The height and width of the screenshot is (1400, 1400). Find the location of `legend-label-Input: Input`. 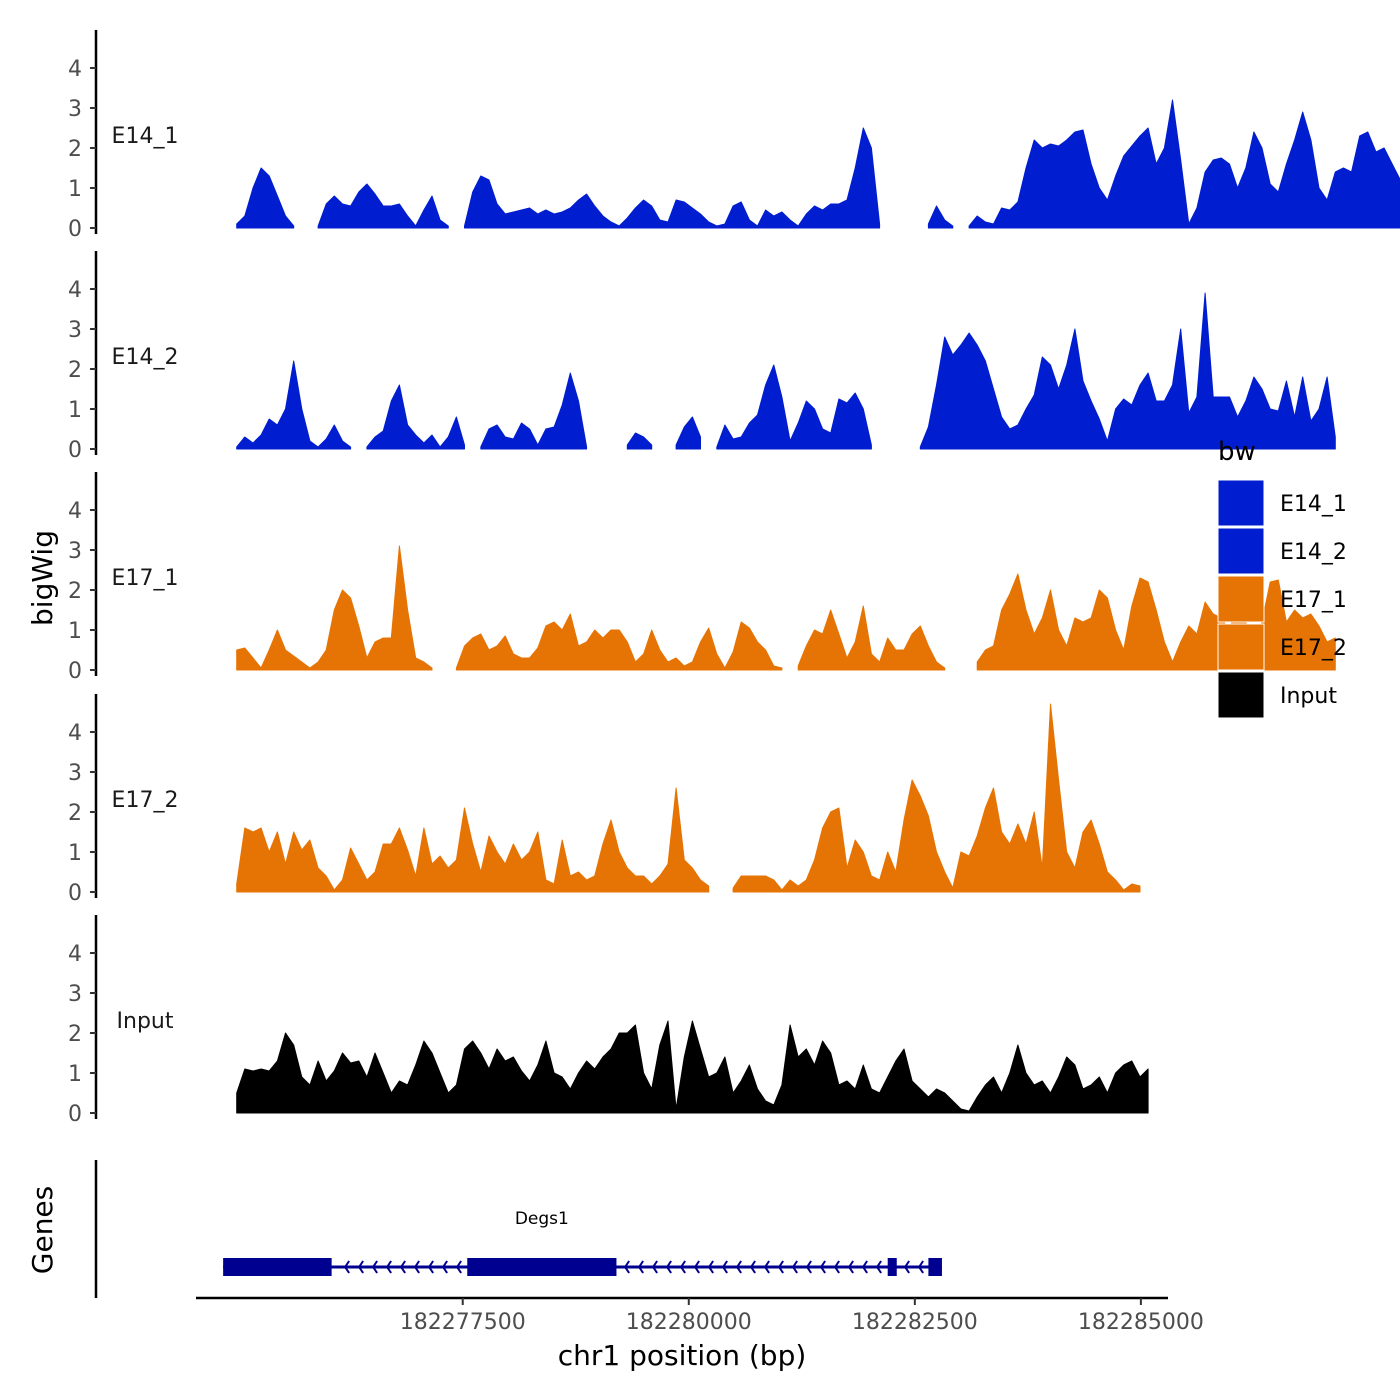

legend-label-Input: Input is located at coordinates (1308, 696).